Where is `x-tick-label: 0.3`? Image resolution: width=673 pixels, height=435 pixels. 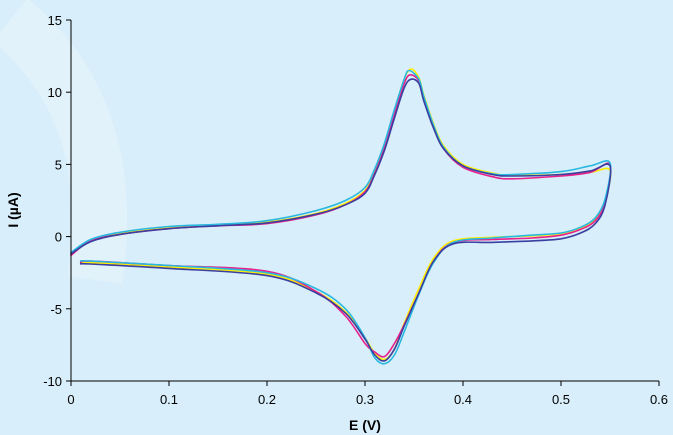
x-tick-label: 0.3 is located at coordinates (365, 399).